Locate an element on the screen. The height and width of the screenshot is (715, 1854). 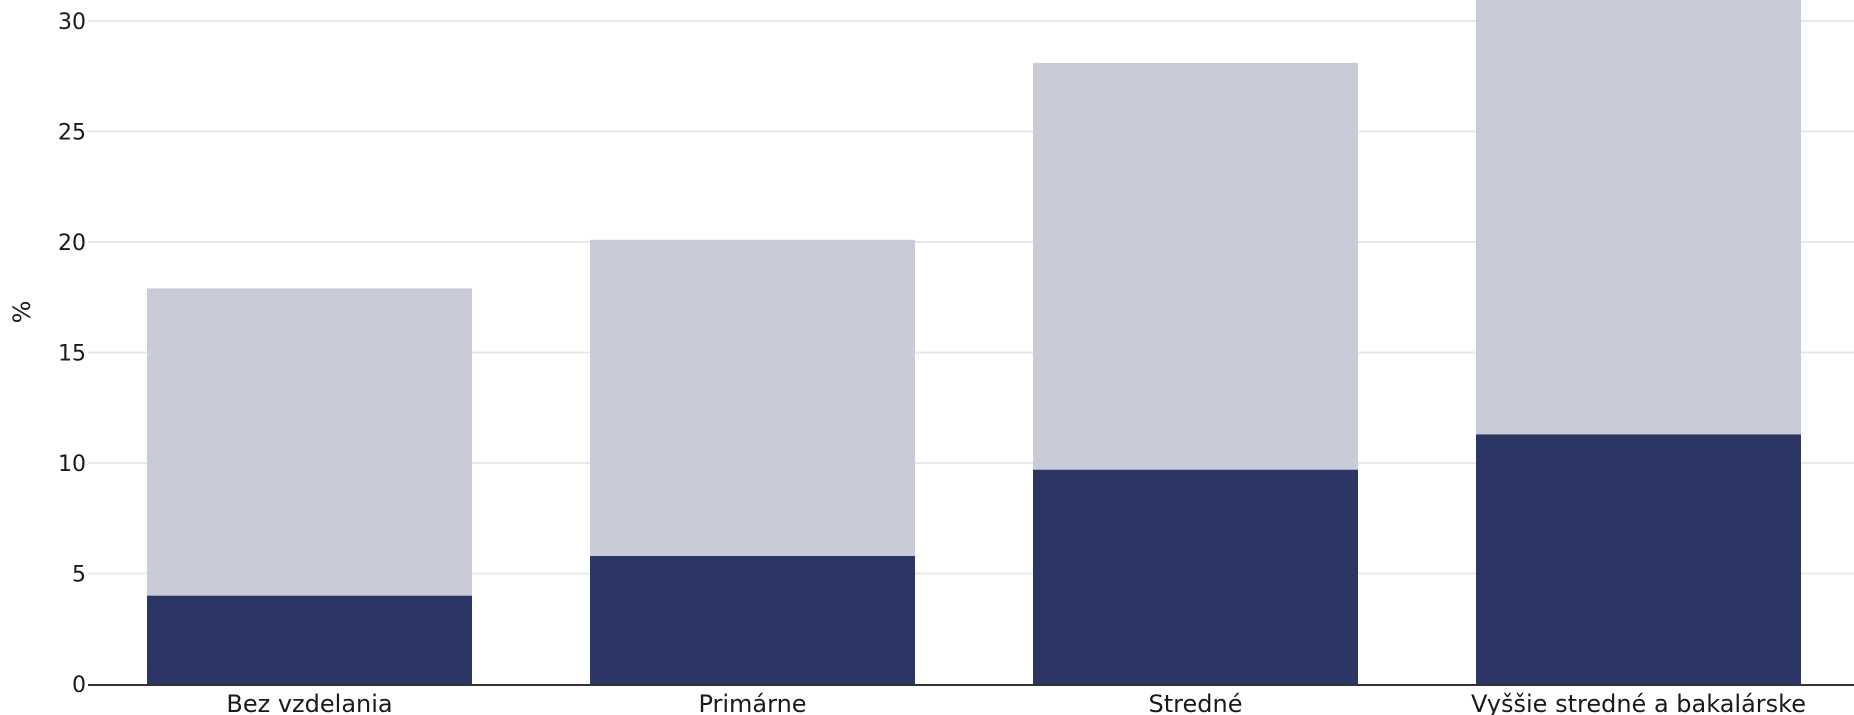
y-tick-label: 30 is located at coordinates (72, 22).